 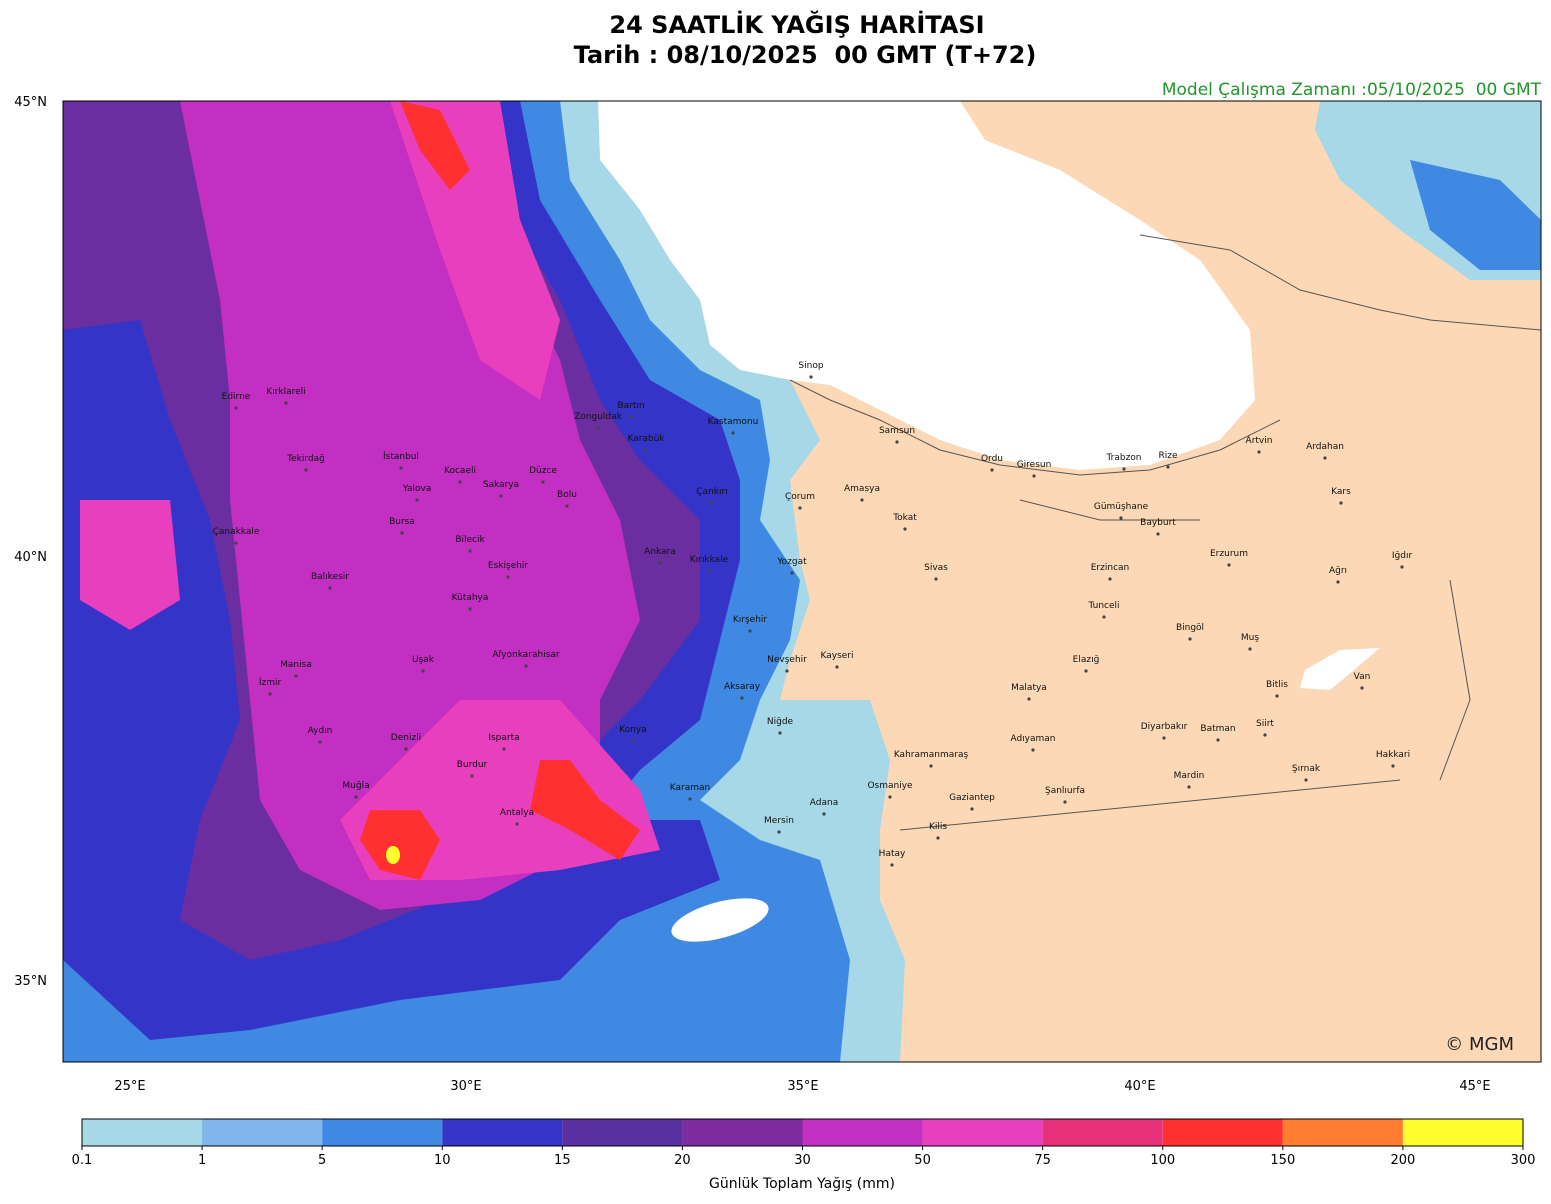 I want to click on city-label: Bingöl, so click(x=1190, y=628).